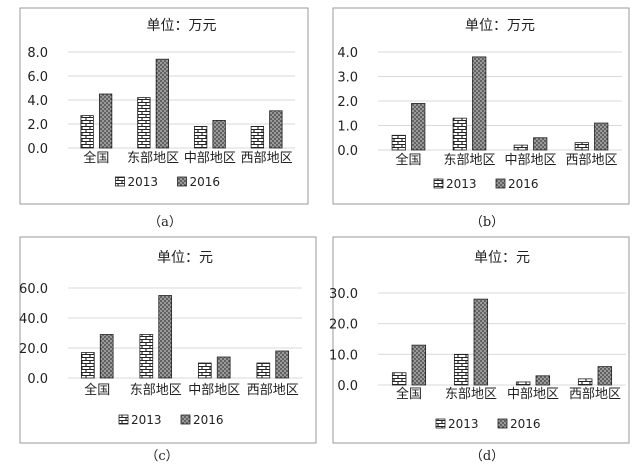  What do you see at coordinates (347, 127) in the screenshot?
I see `y-tick-label: 1.0` at bounding box center [347, 127].